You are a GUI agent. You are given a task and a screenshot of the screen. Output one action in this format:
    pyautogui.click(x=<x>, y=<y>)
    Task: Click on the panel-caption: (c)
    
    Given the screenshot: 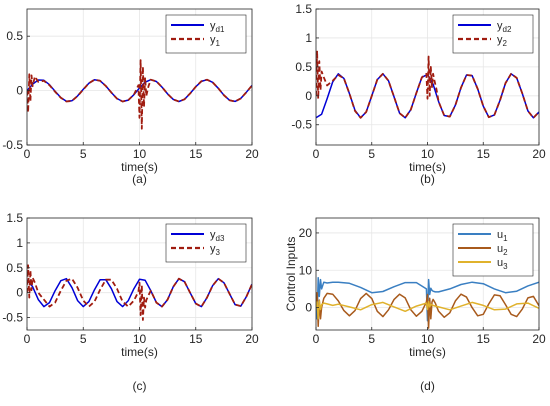 What is the action you would take?
    pyautogui.click(x=140, y=386)
    